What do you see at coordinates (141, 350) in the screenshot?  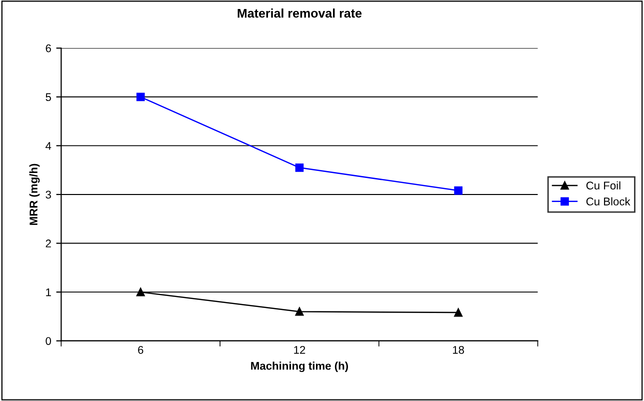 I see `x-tick-label: 6` at bounding box center [141, 350].